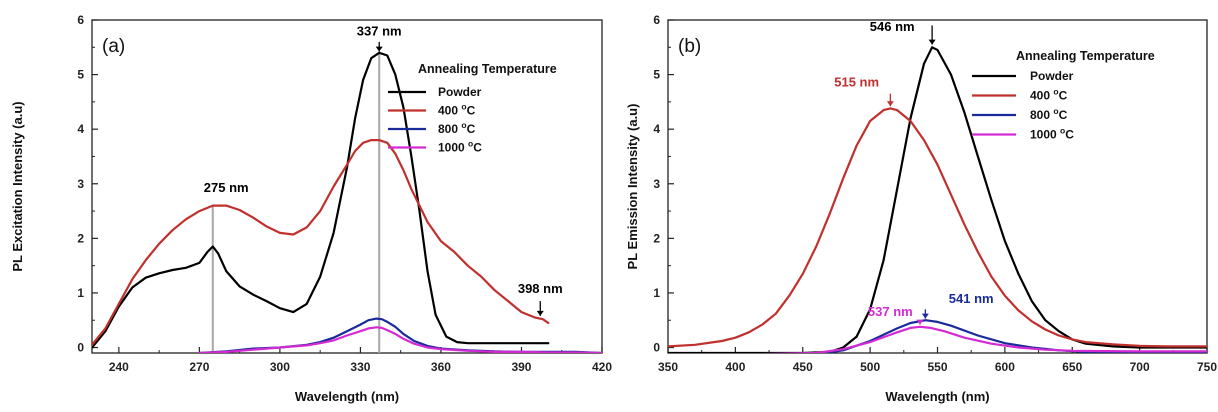 This screenshot has width=1218, height=412. I want to click on peak-annotation: 546 nm, so click(892, 26).